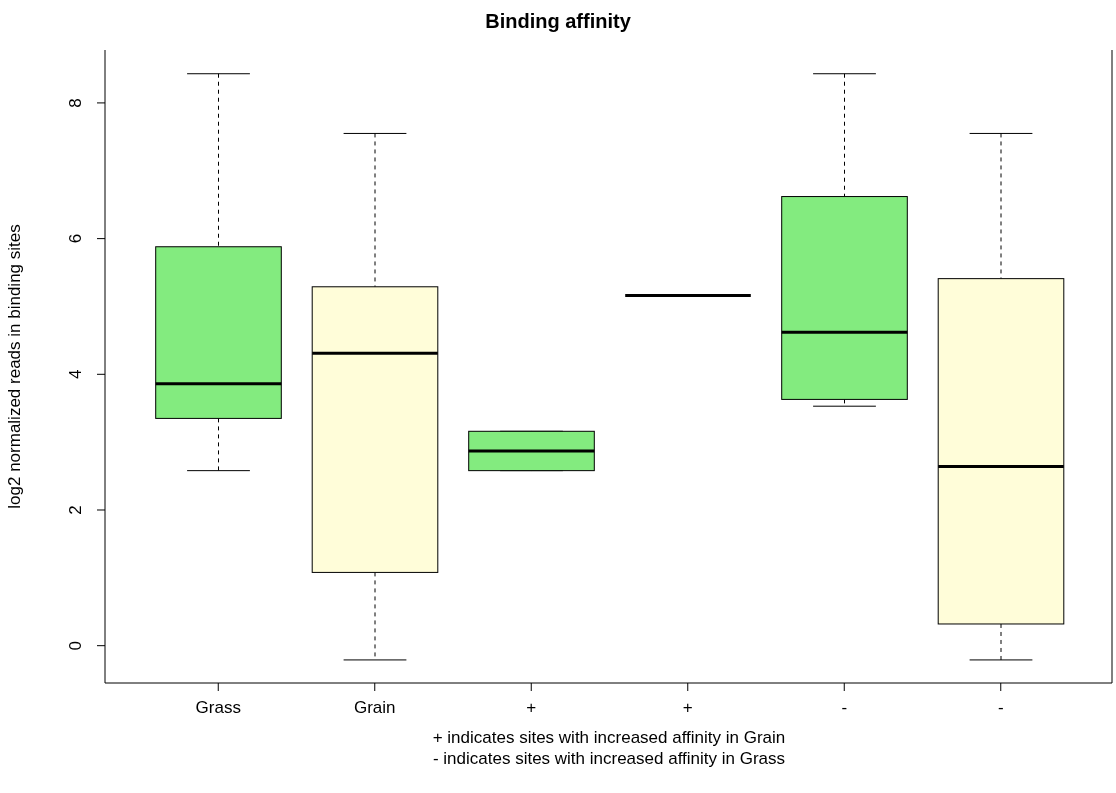 The width and height of the screenshot is (1116, 793). I want to click on y-tick-label: 0, so click(75, 645).